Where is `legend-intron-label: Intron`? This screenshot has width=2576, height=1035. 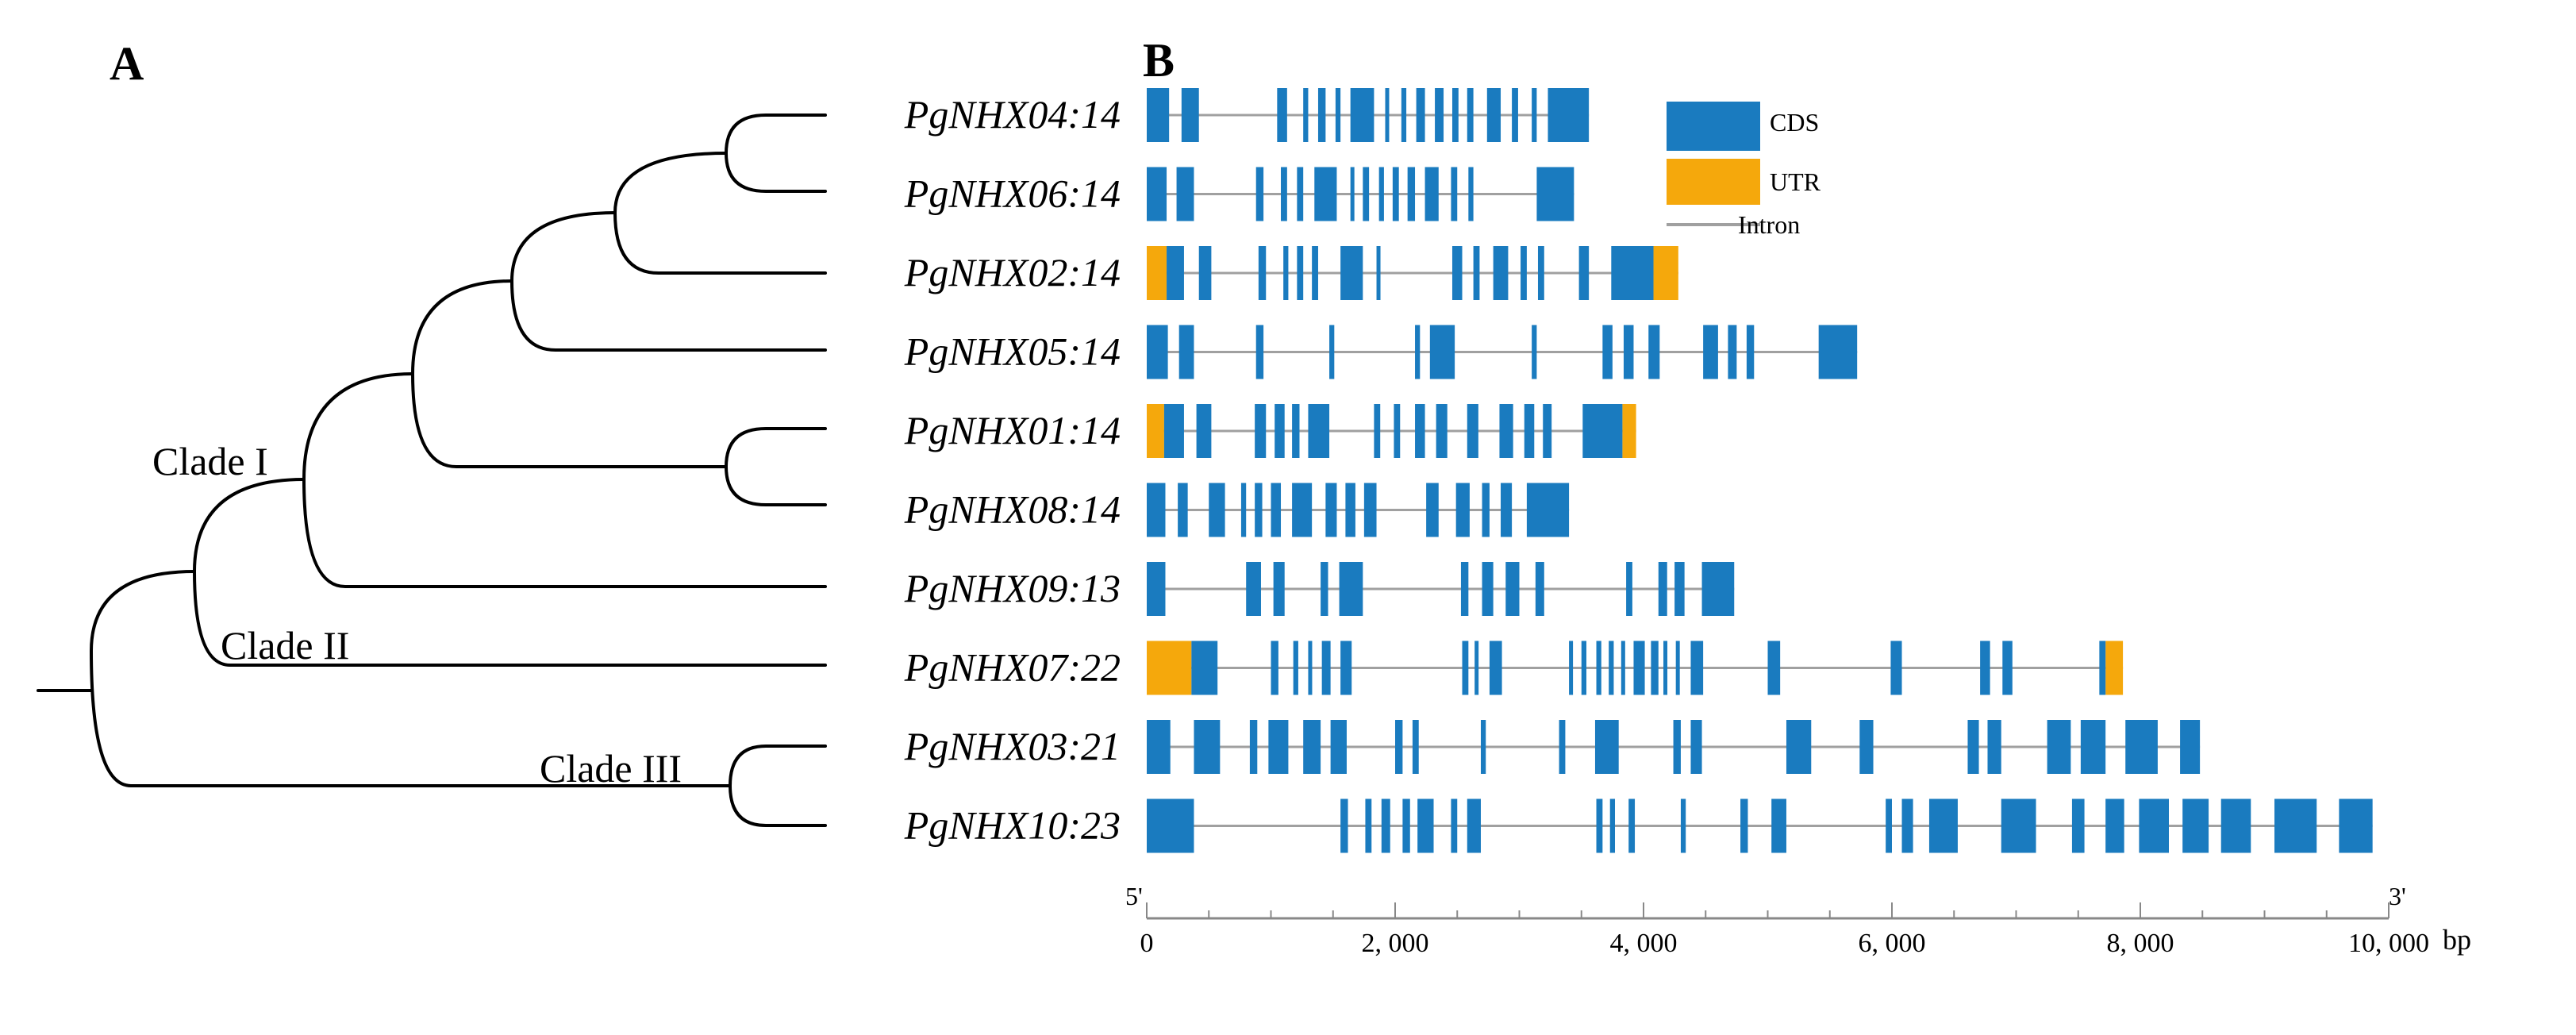 legend-intron-label: Intron is located at coordinates (1769, 224).